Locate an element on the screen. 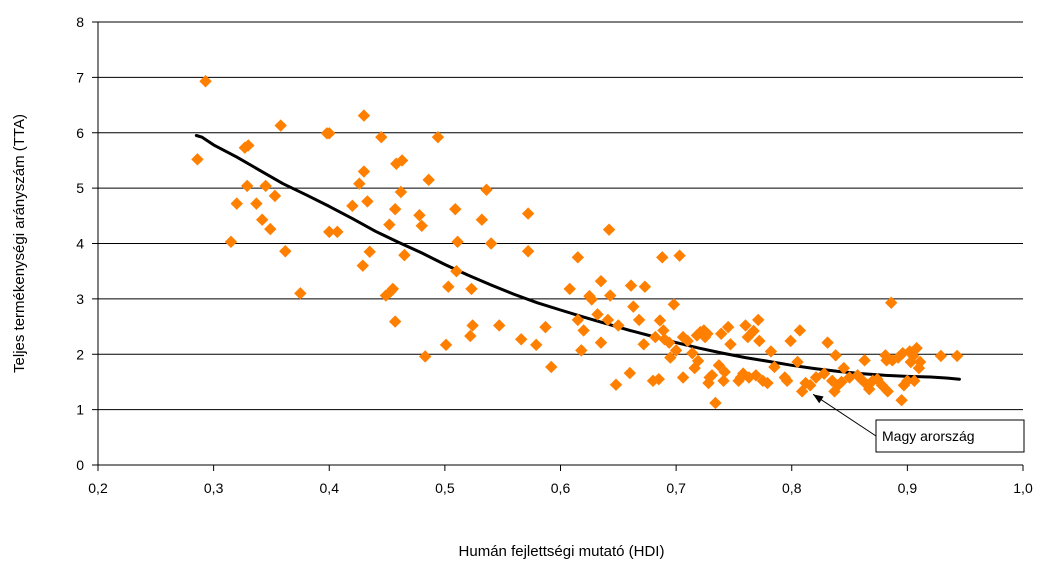 The height and width of the screenshot is (564, 1043). y-axis-title: Teljes termékenységi arányszám (TTA) is located at coordinates (19, 243).